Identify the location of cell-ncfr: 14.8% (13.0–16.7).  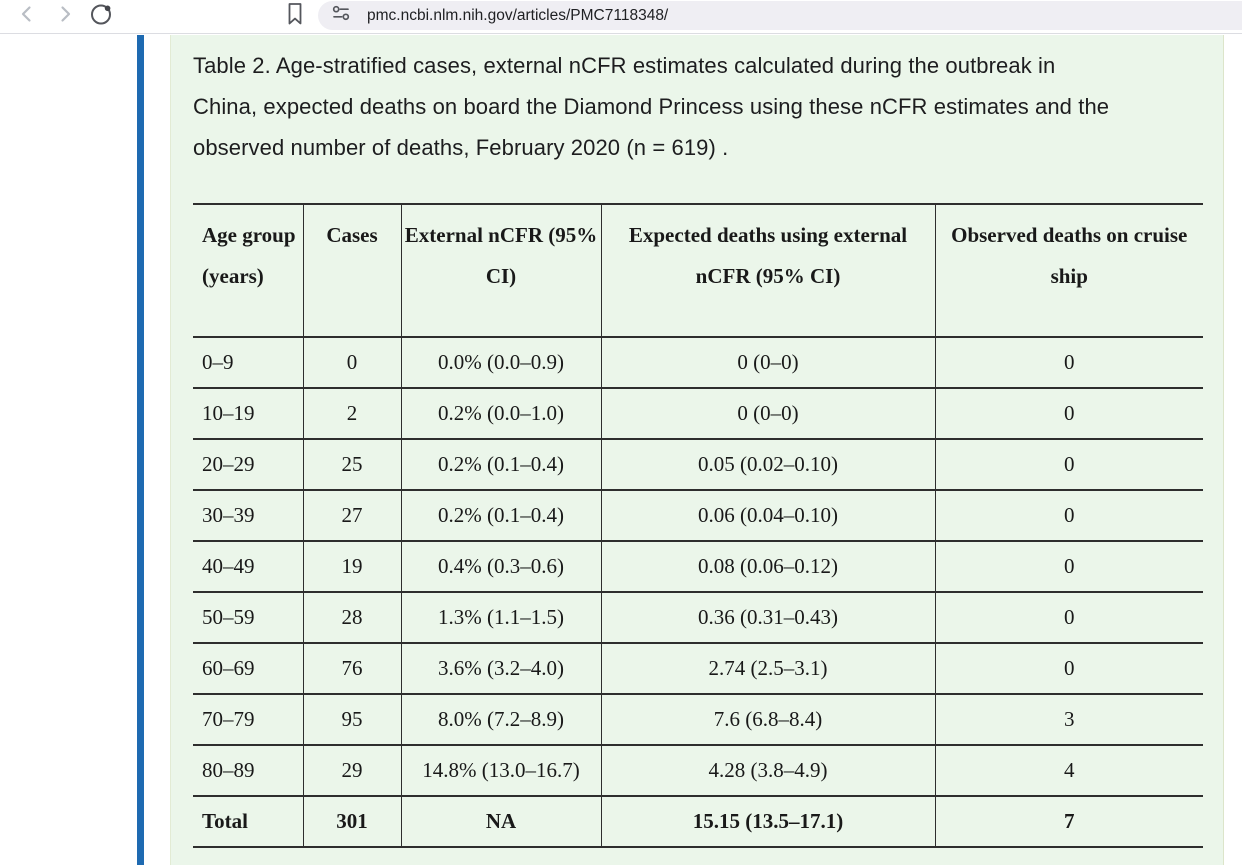
(500, 770).